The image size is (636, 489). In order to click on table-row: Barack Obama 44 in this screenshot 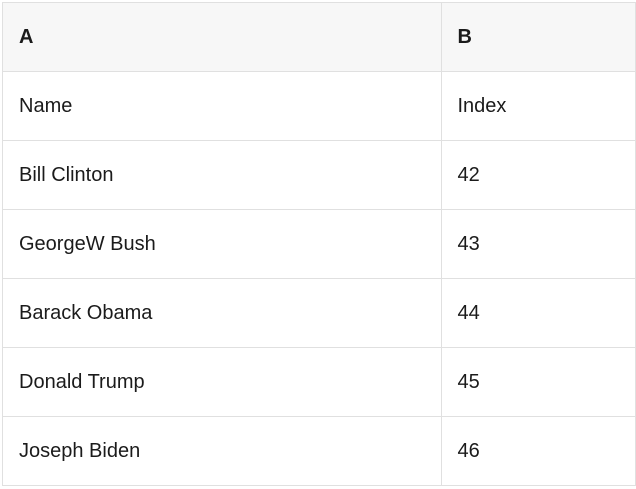, I will do `click(319, 313)`.